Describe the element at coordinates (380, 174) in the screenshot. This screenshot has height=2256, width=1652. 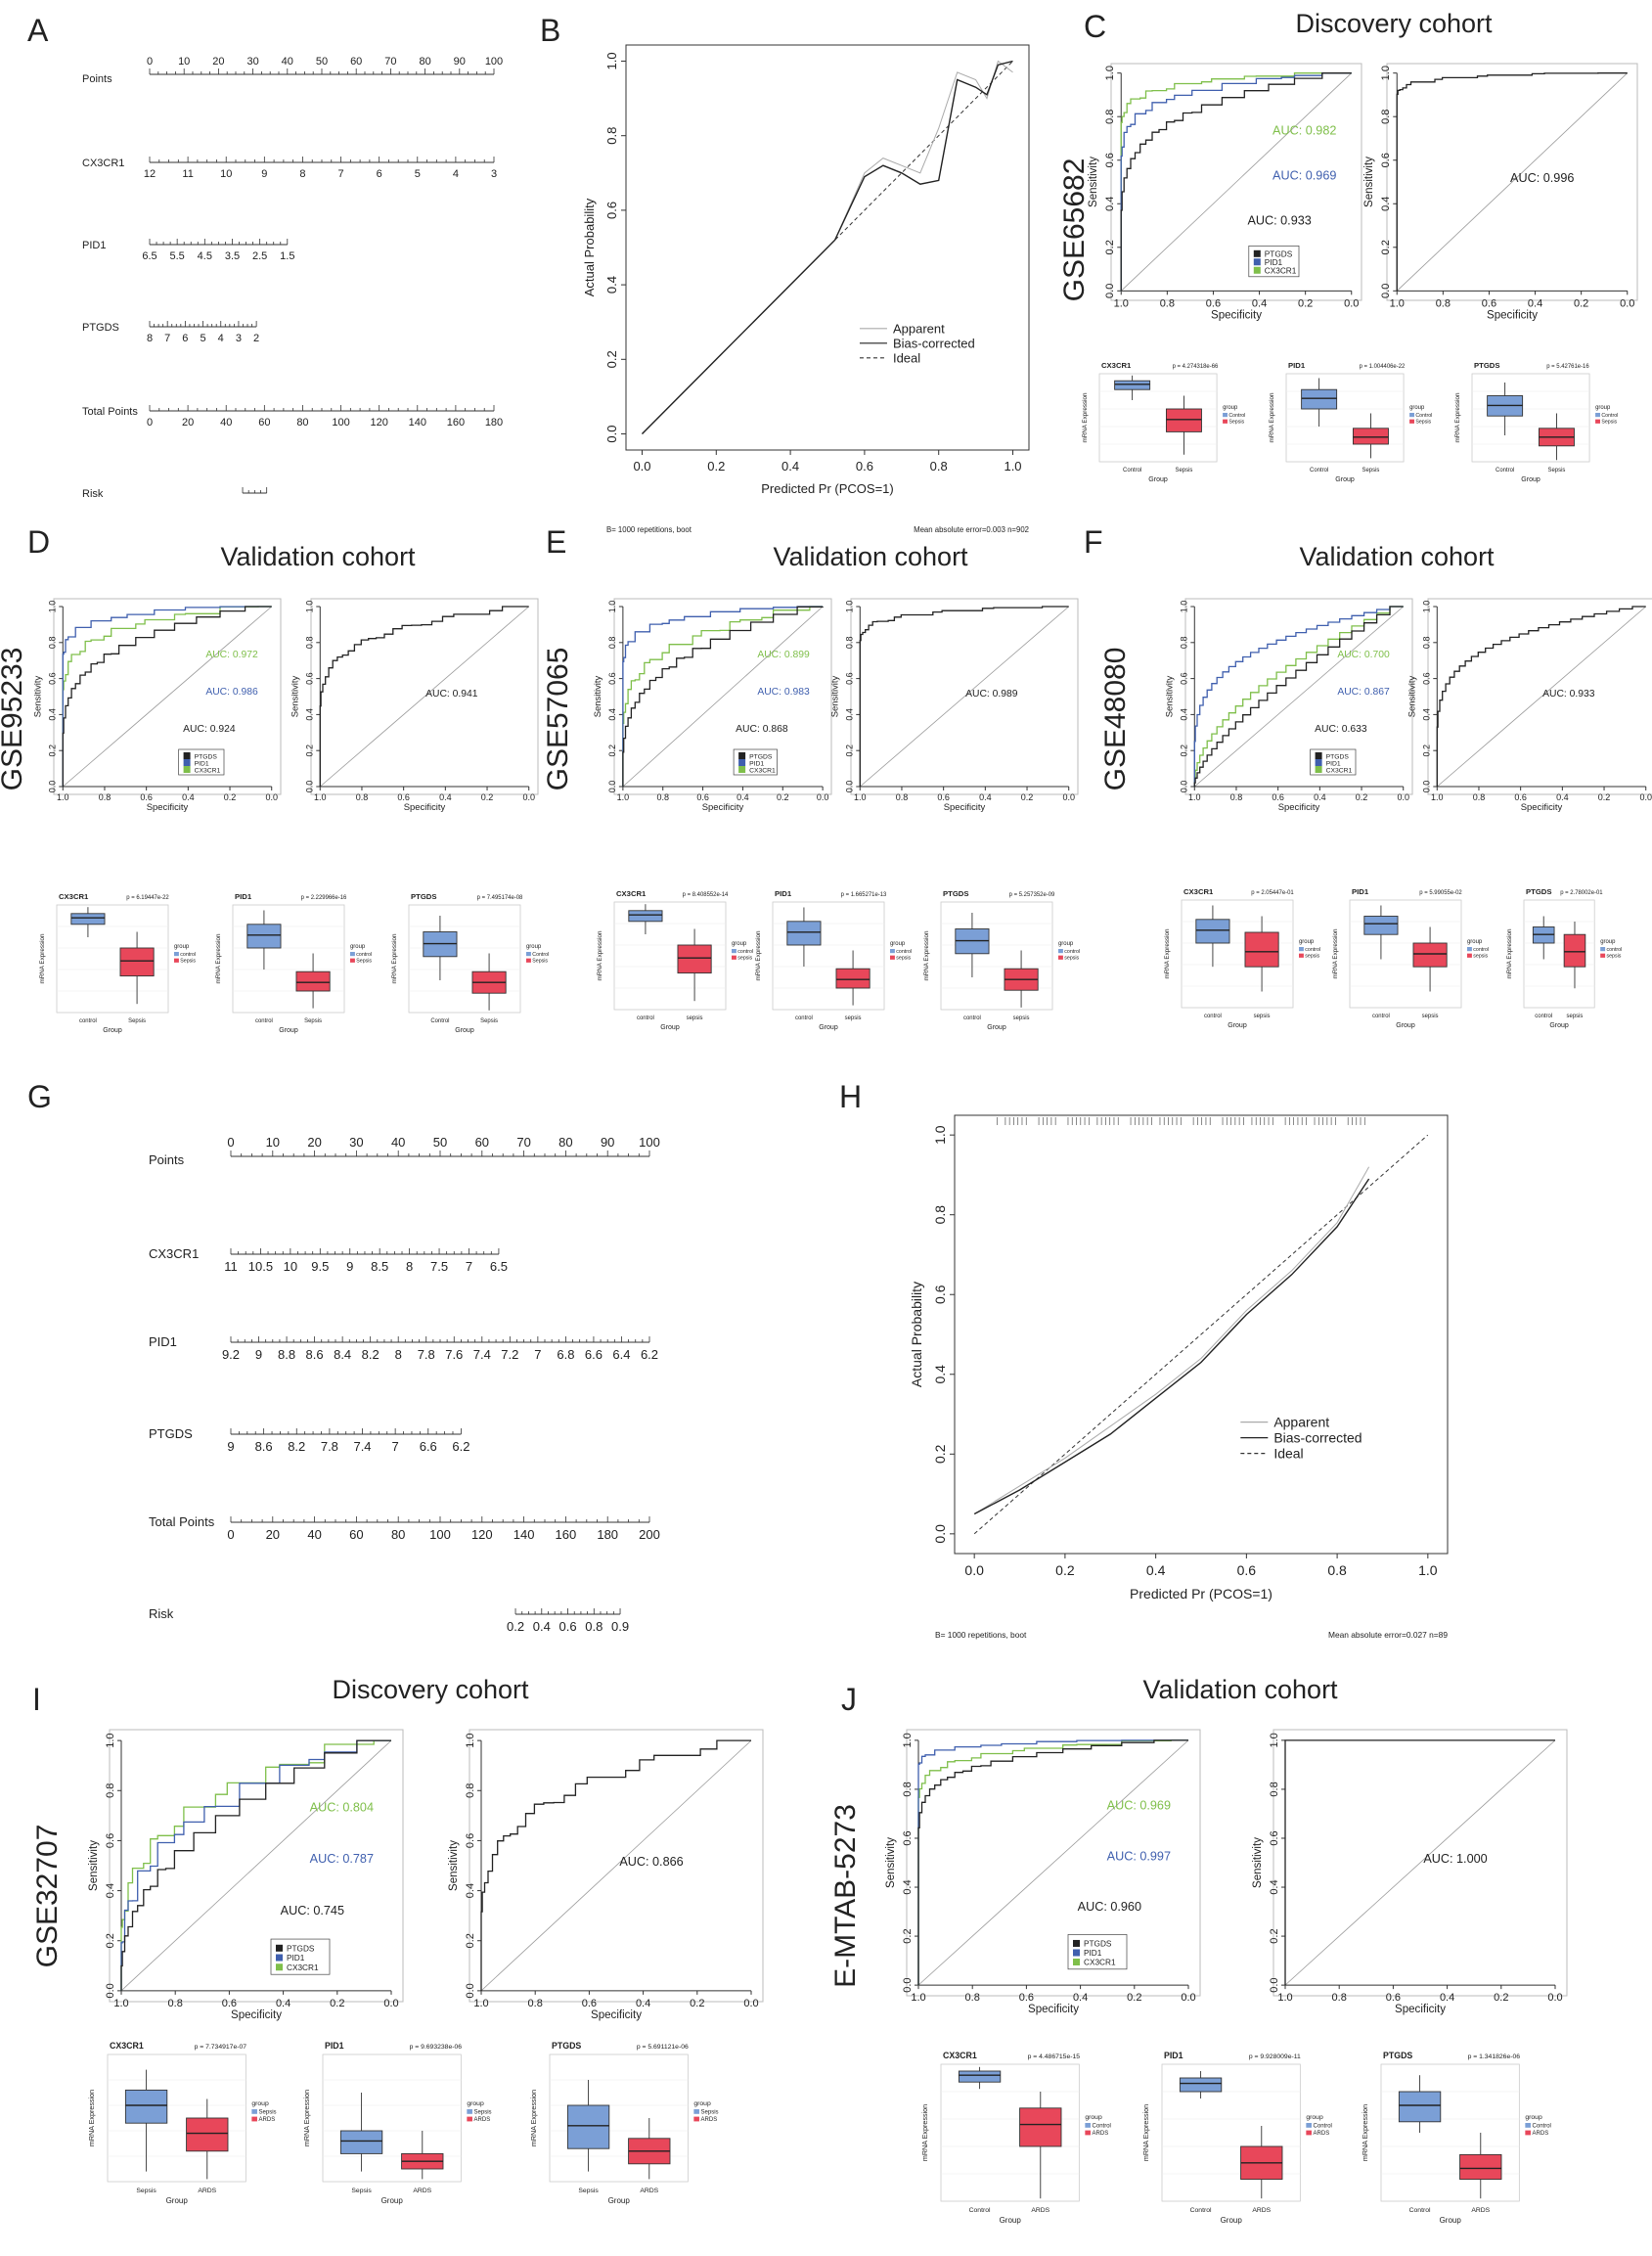
I see `nomogram-row-cx3cr1-tick-label: 6` at that location.